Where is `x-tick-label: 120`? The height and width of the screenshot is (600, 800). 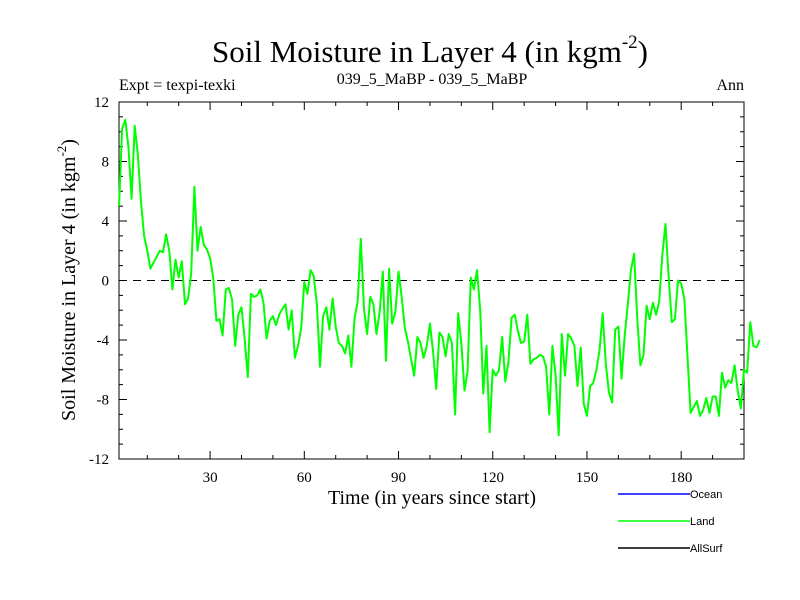
x-tick-label: 120 is located at coordinates (492, 478).